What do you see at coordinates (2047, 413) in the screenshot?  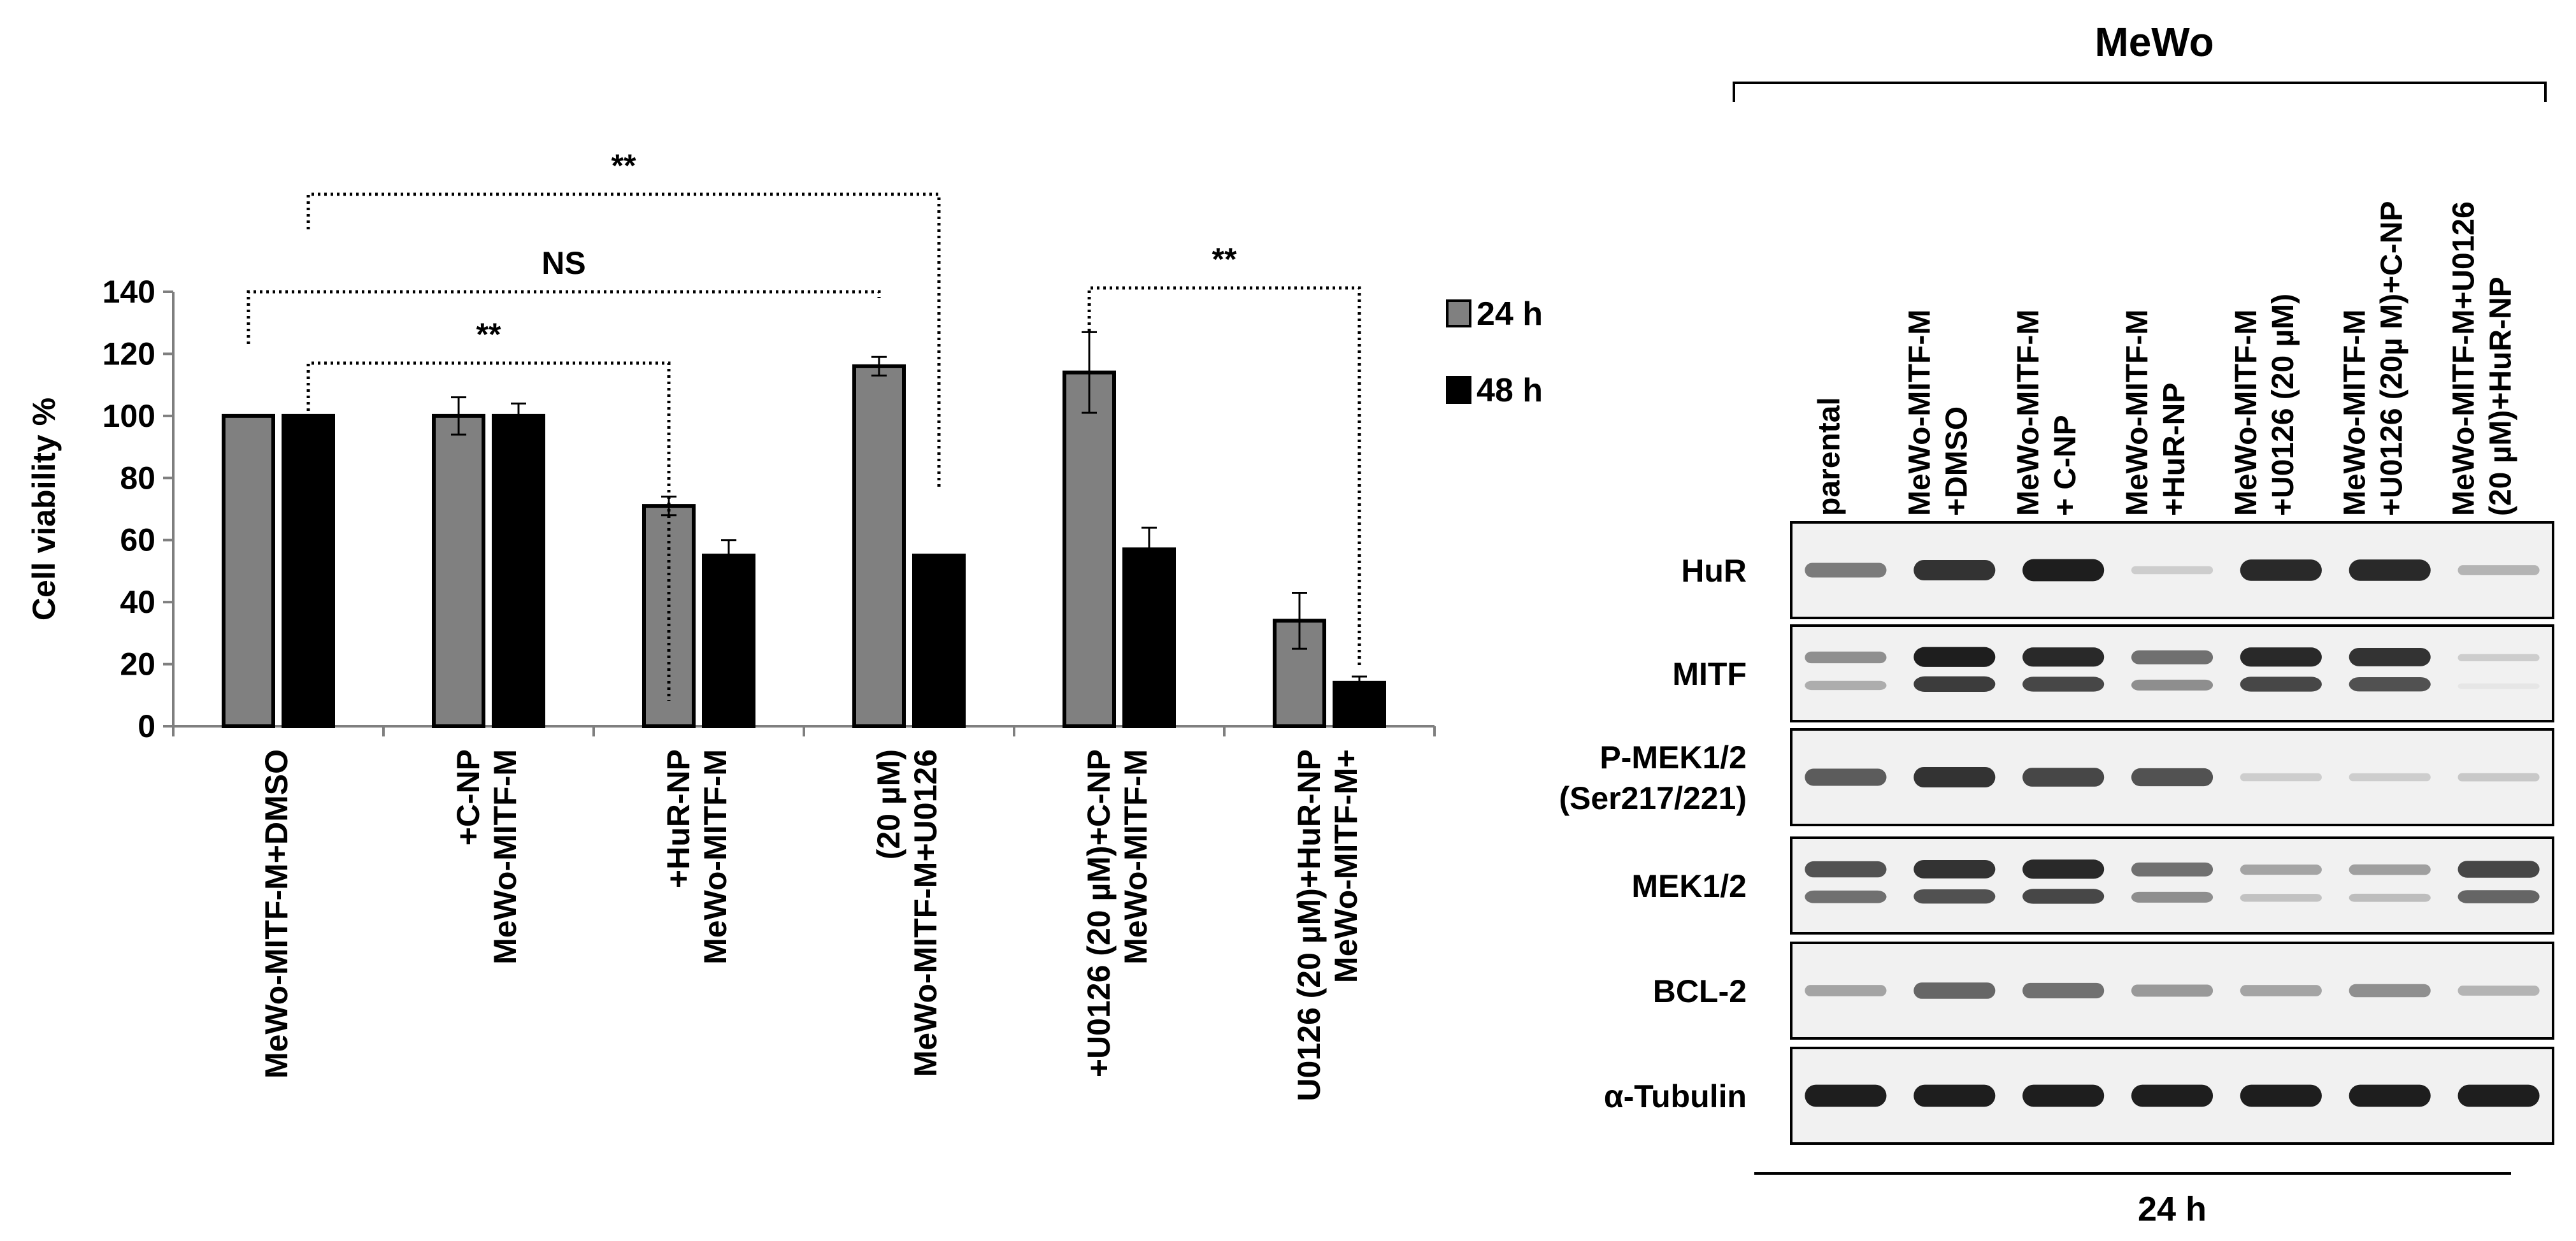 I see `lane-label: MeWo-MITF-M + C-NP` at bounding box center [2047, 413].